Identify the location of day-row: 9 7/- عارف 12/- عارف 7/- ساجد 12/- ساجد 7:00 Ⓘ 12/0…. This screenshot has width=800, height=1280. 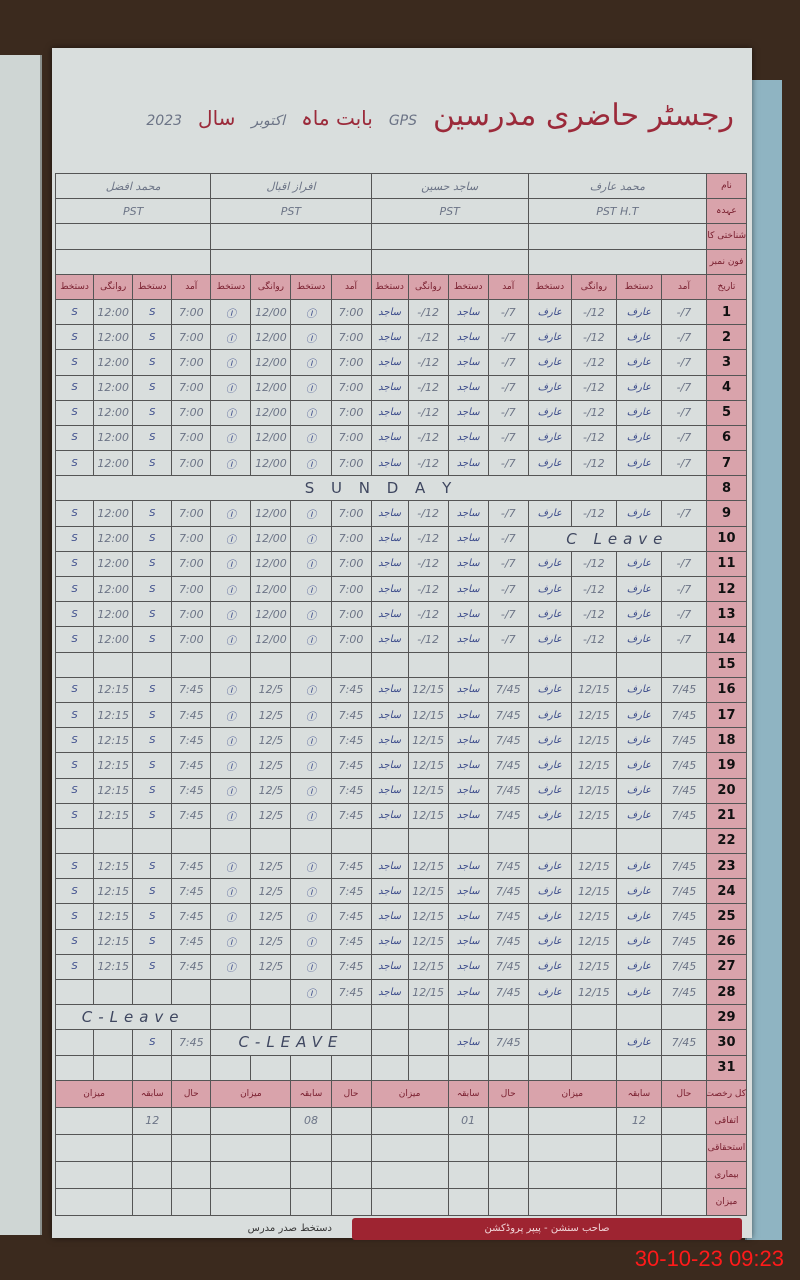
(401, 513).